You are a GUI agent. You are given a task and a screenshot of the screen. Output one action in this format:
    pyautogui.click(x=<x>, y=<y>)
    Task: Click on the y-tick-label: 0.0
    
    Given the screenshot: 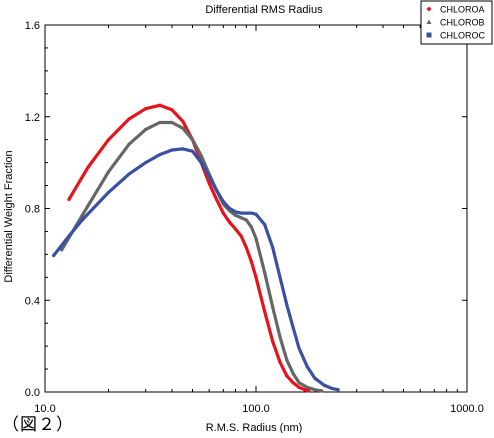 What is the action you would take?
    pyautogui.click(x=32, y=393)
    